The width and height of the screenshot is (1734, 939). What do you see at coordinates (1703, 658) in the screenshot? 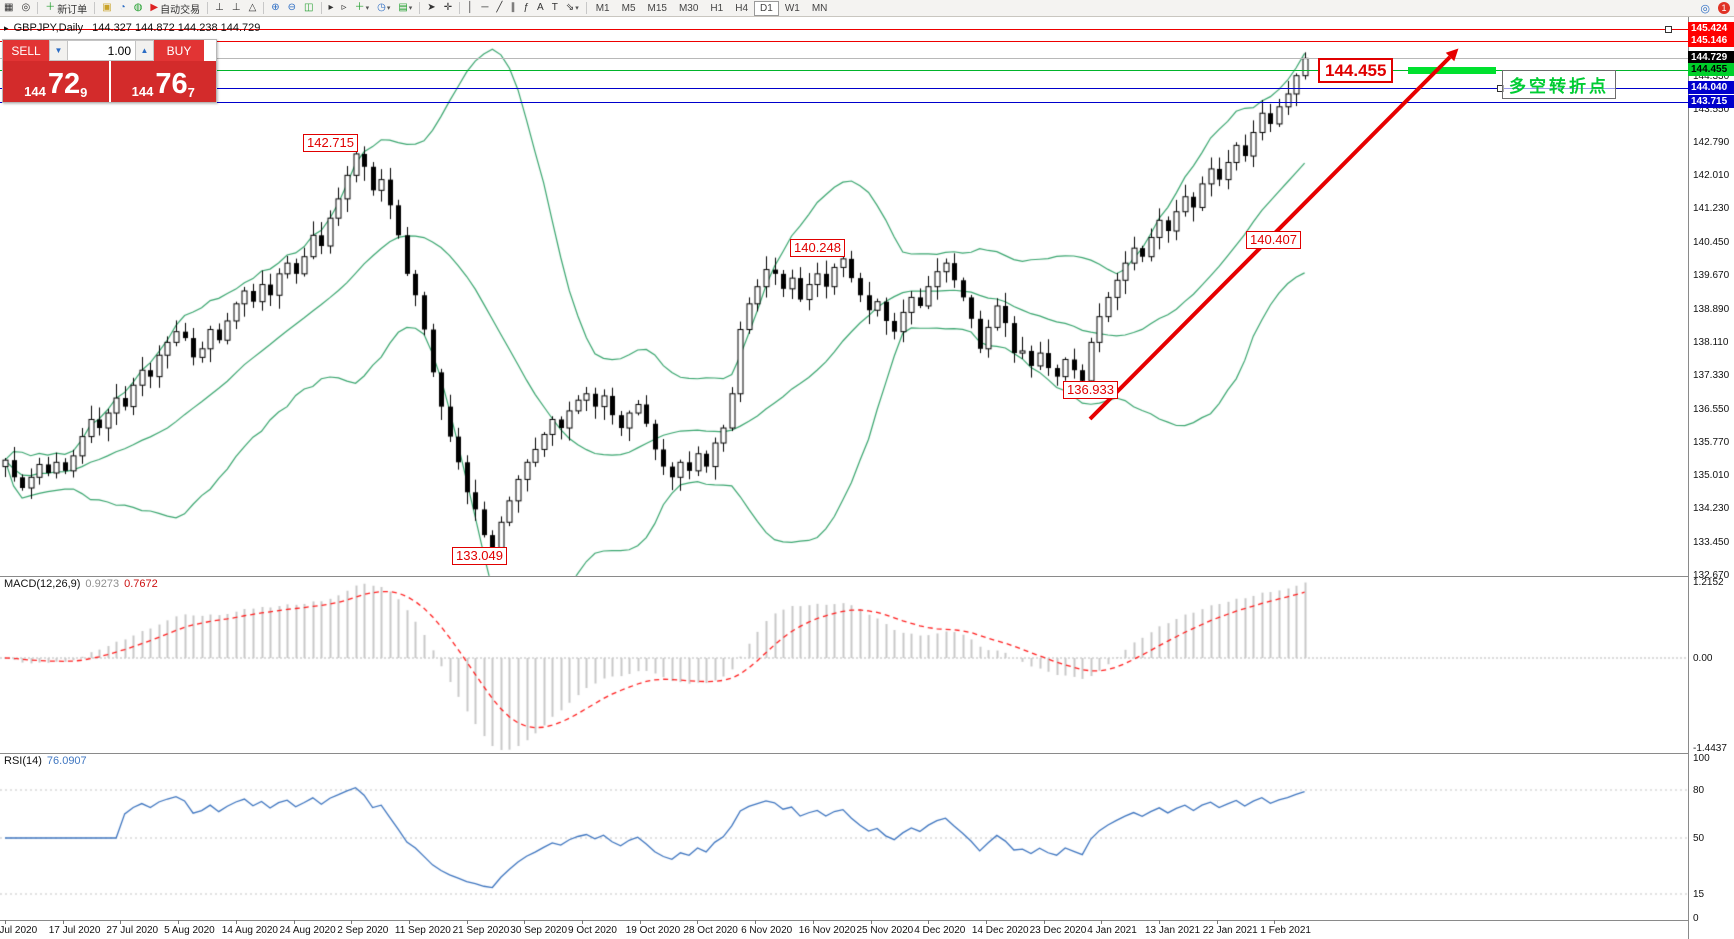
I see `indicator-axis-tick: 0.00` at bounding box center [1703, 658].